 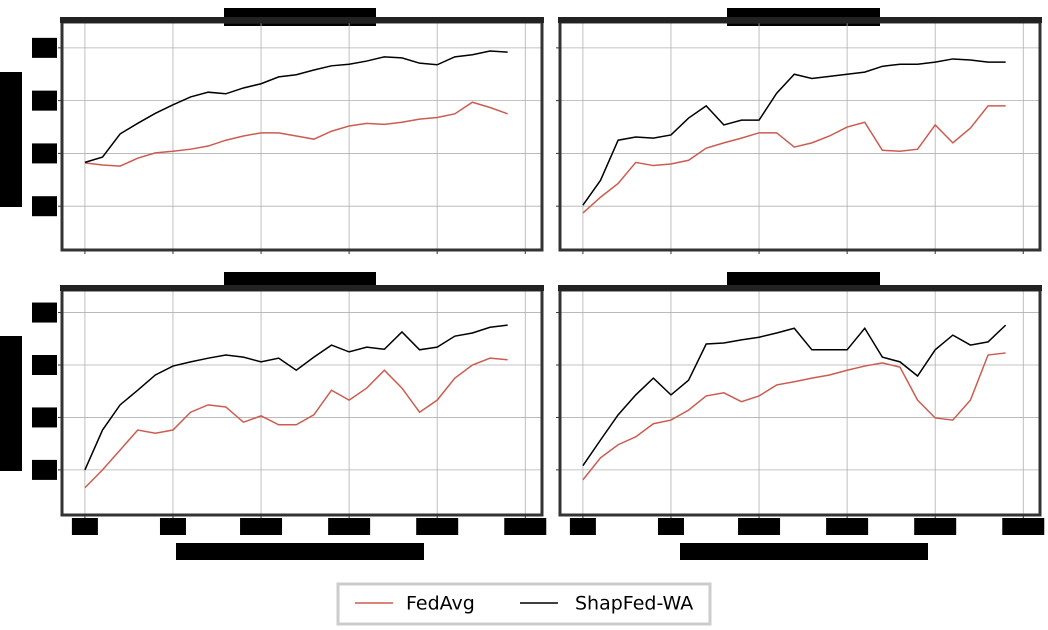 I want to click on legend: FedAvg ShapFed-WA, so click(x=524, y=604).